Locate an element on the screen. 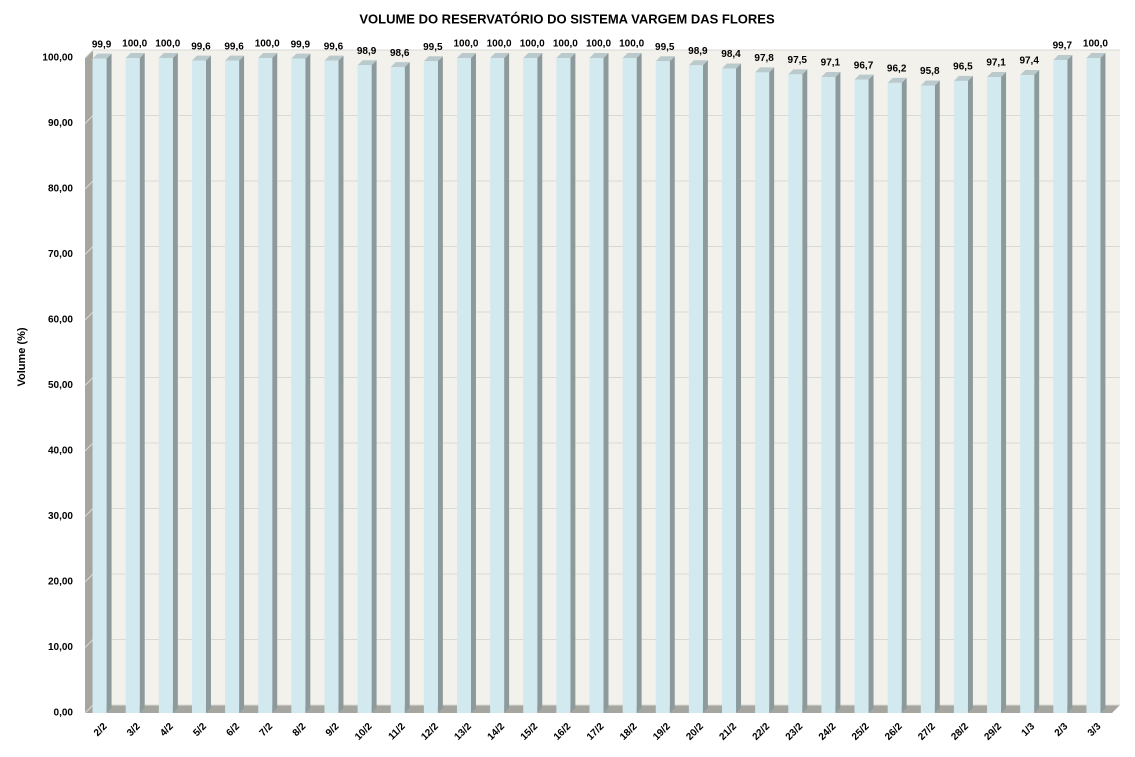  y-tick-label: 0,00 is located at coordinates (64, 713).